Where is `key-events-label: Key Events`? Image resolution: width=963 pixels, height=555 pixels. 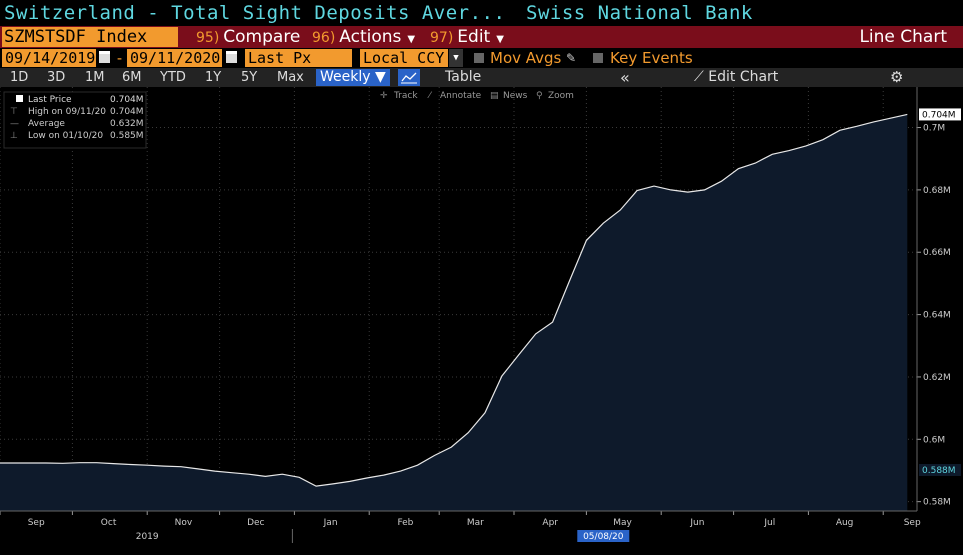 key-events-label: Key Events is located at coordinates (651, 58).